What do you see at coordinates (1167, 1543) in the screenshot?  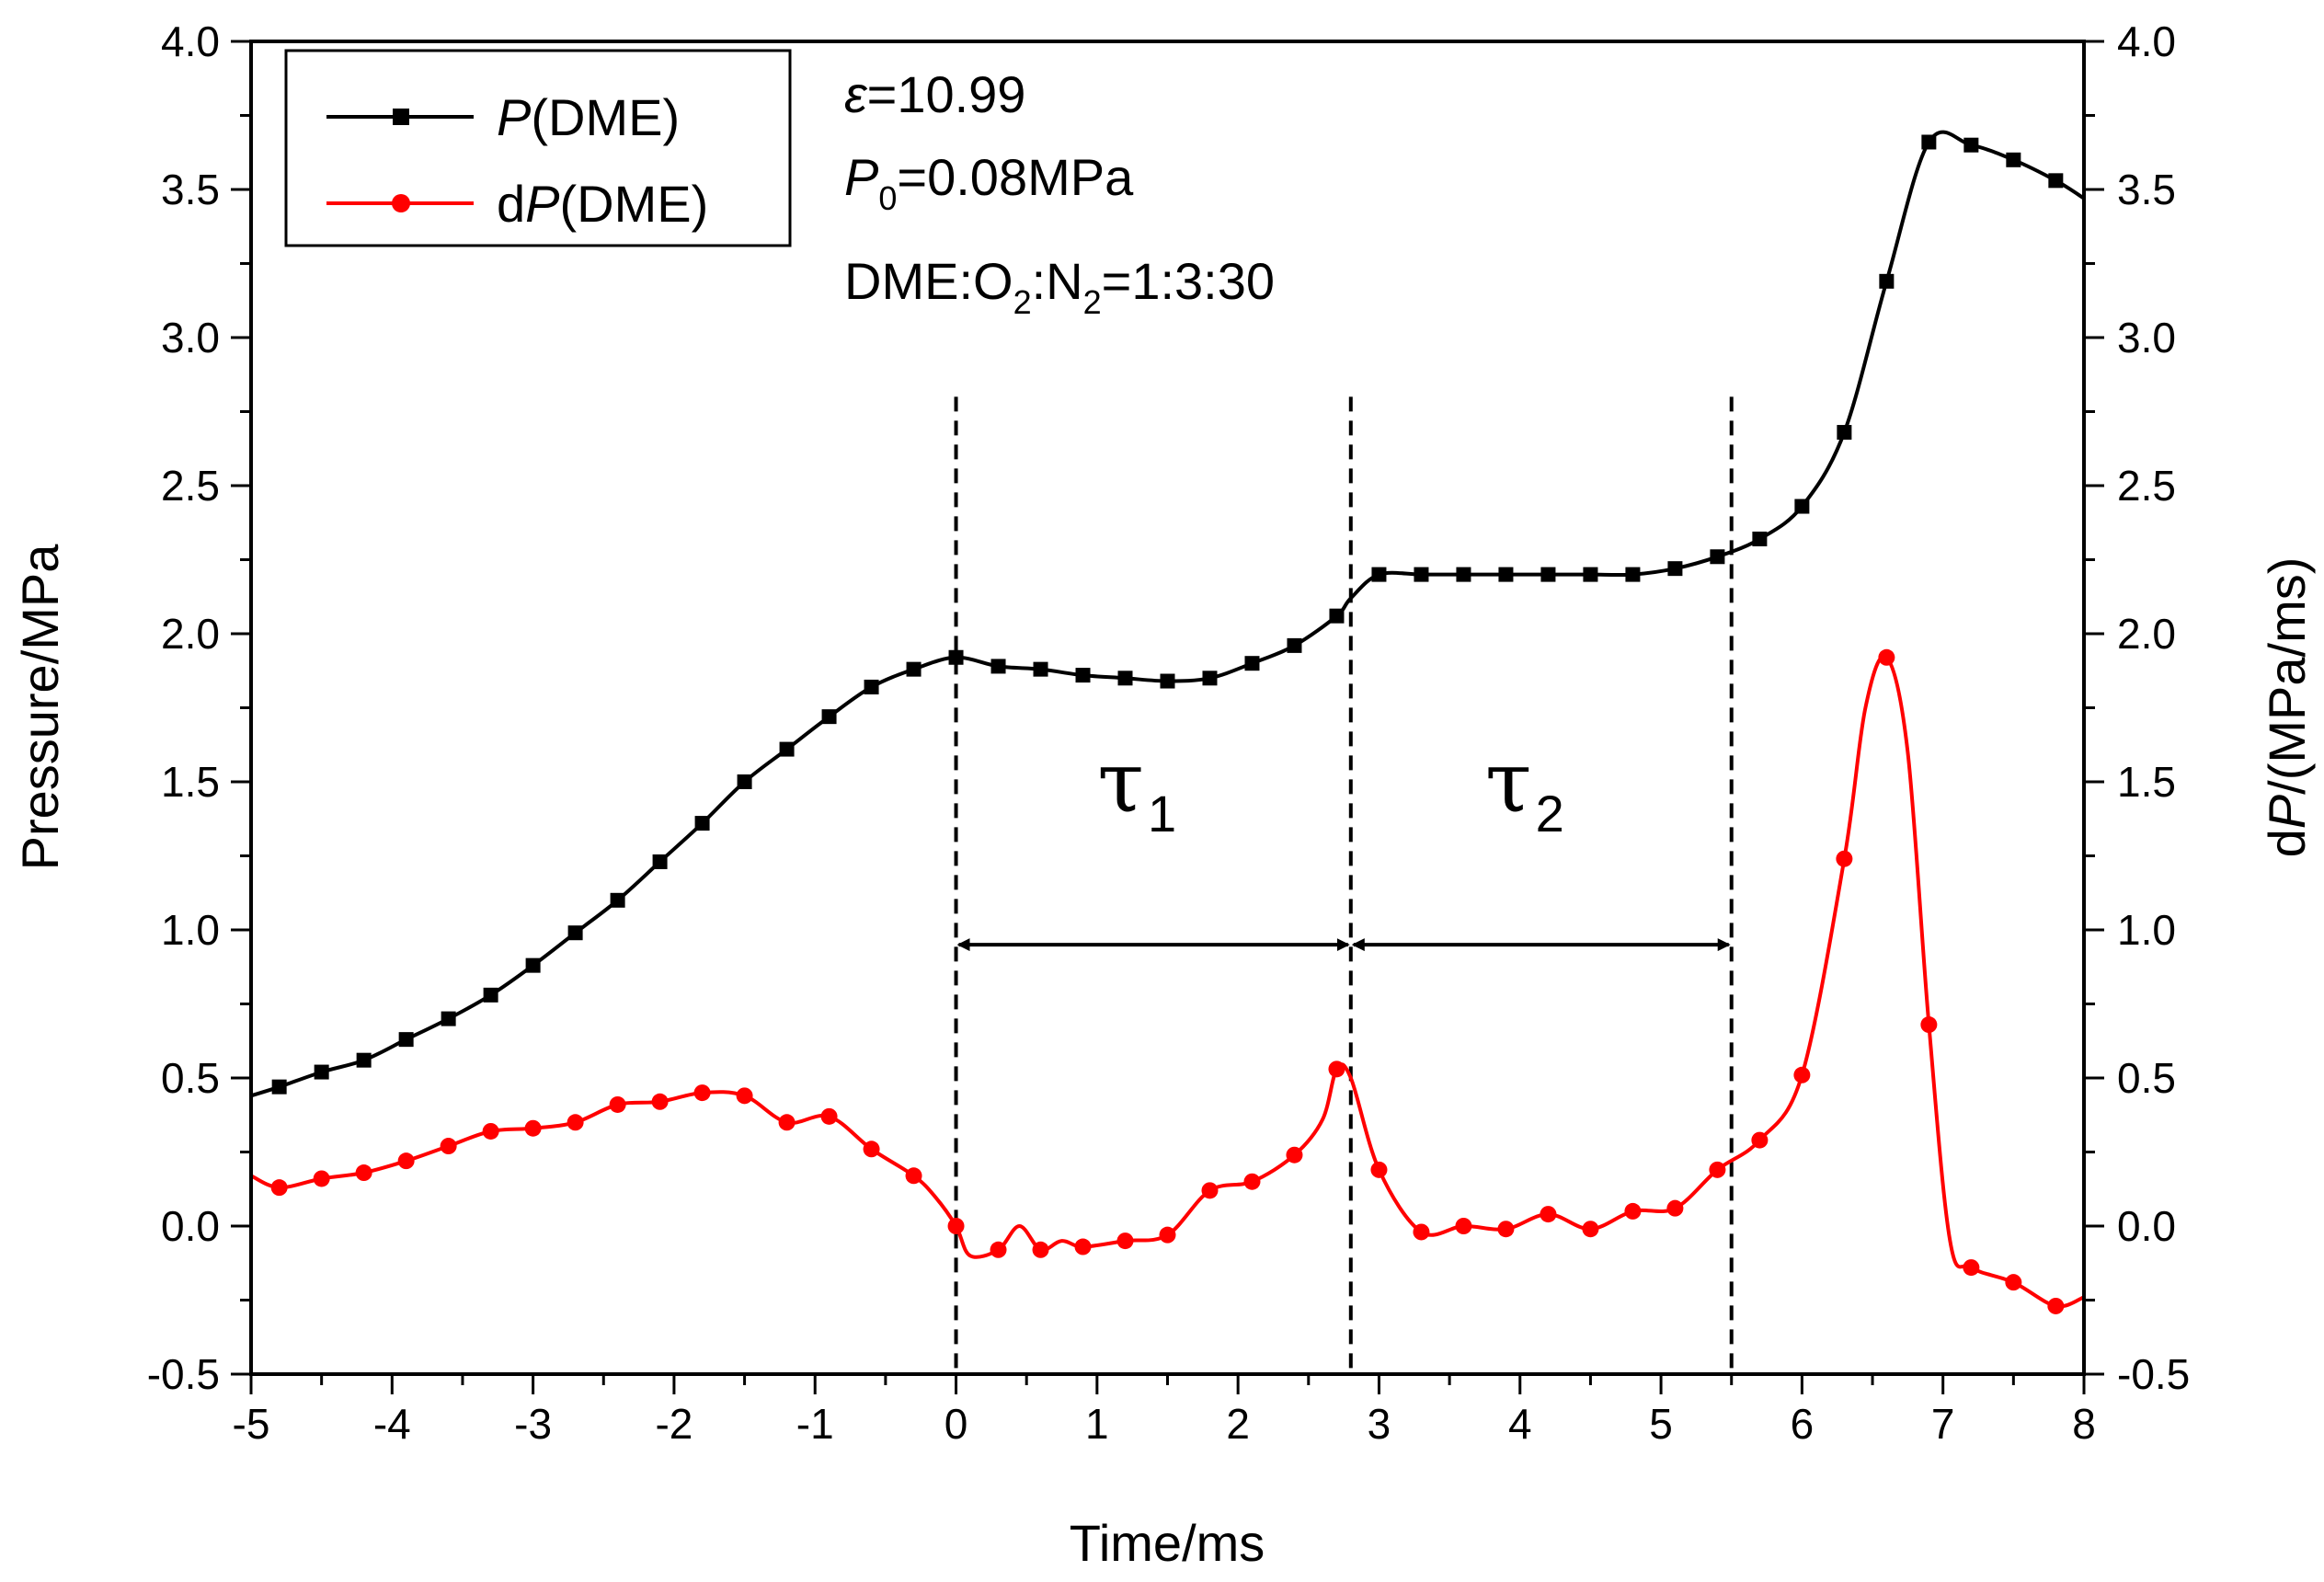 I see `x-axis-title: Time/ms` at bounding box center [1167, 1543].